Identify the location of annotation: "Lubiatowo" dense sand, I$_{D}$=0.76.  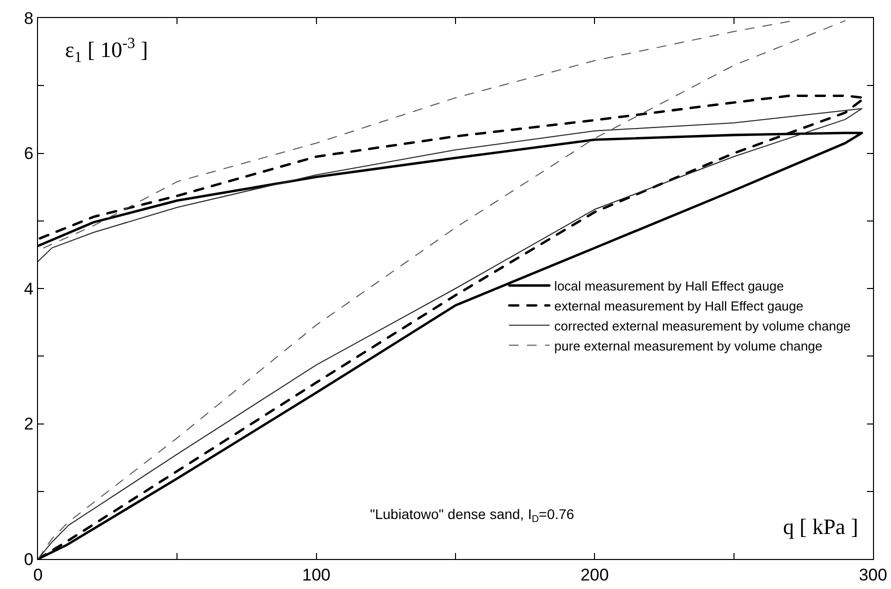
(472, 515).